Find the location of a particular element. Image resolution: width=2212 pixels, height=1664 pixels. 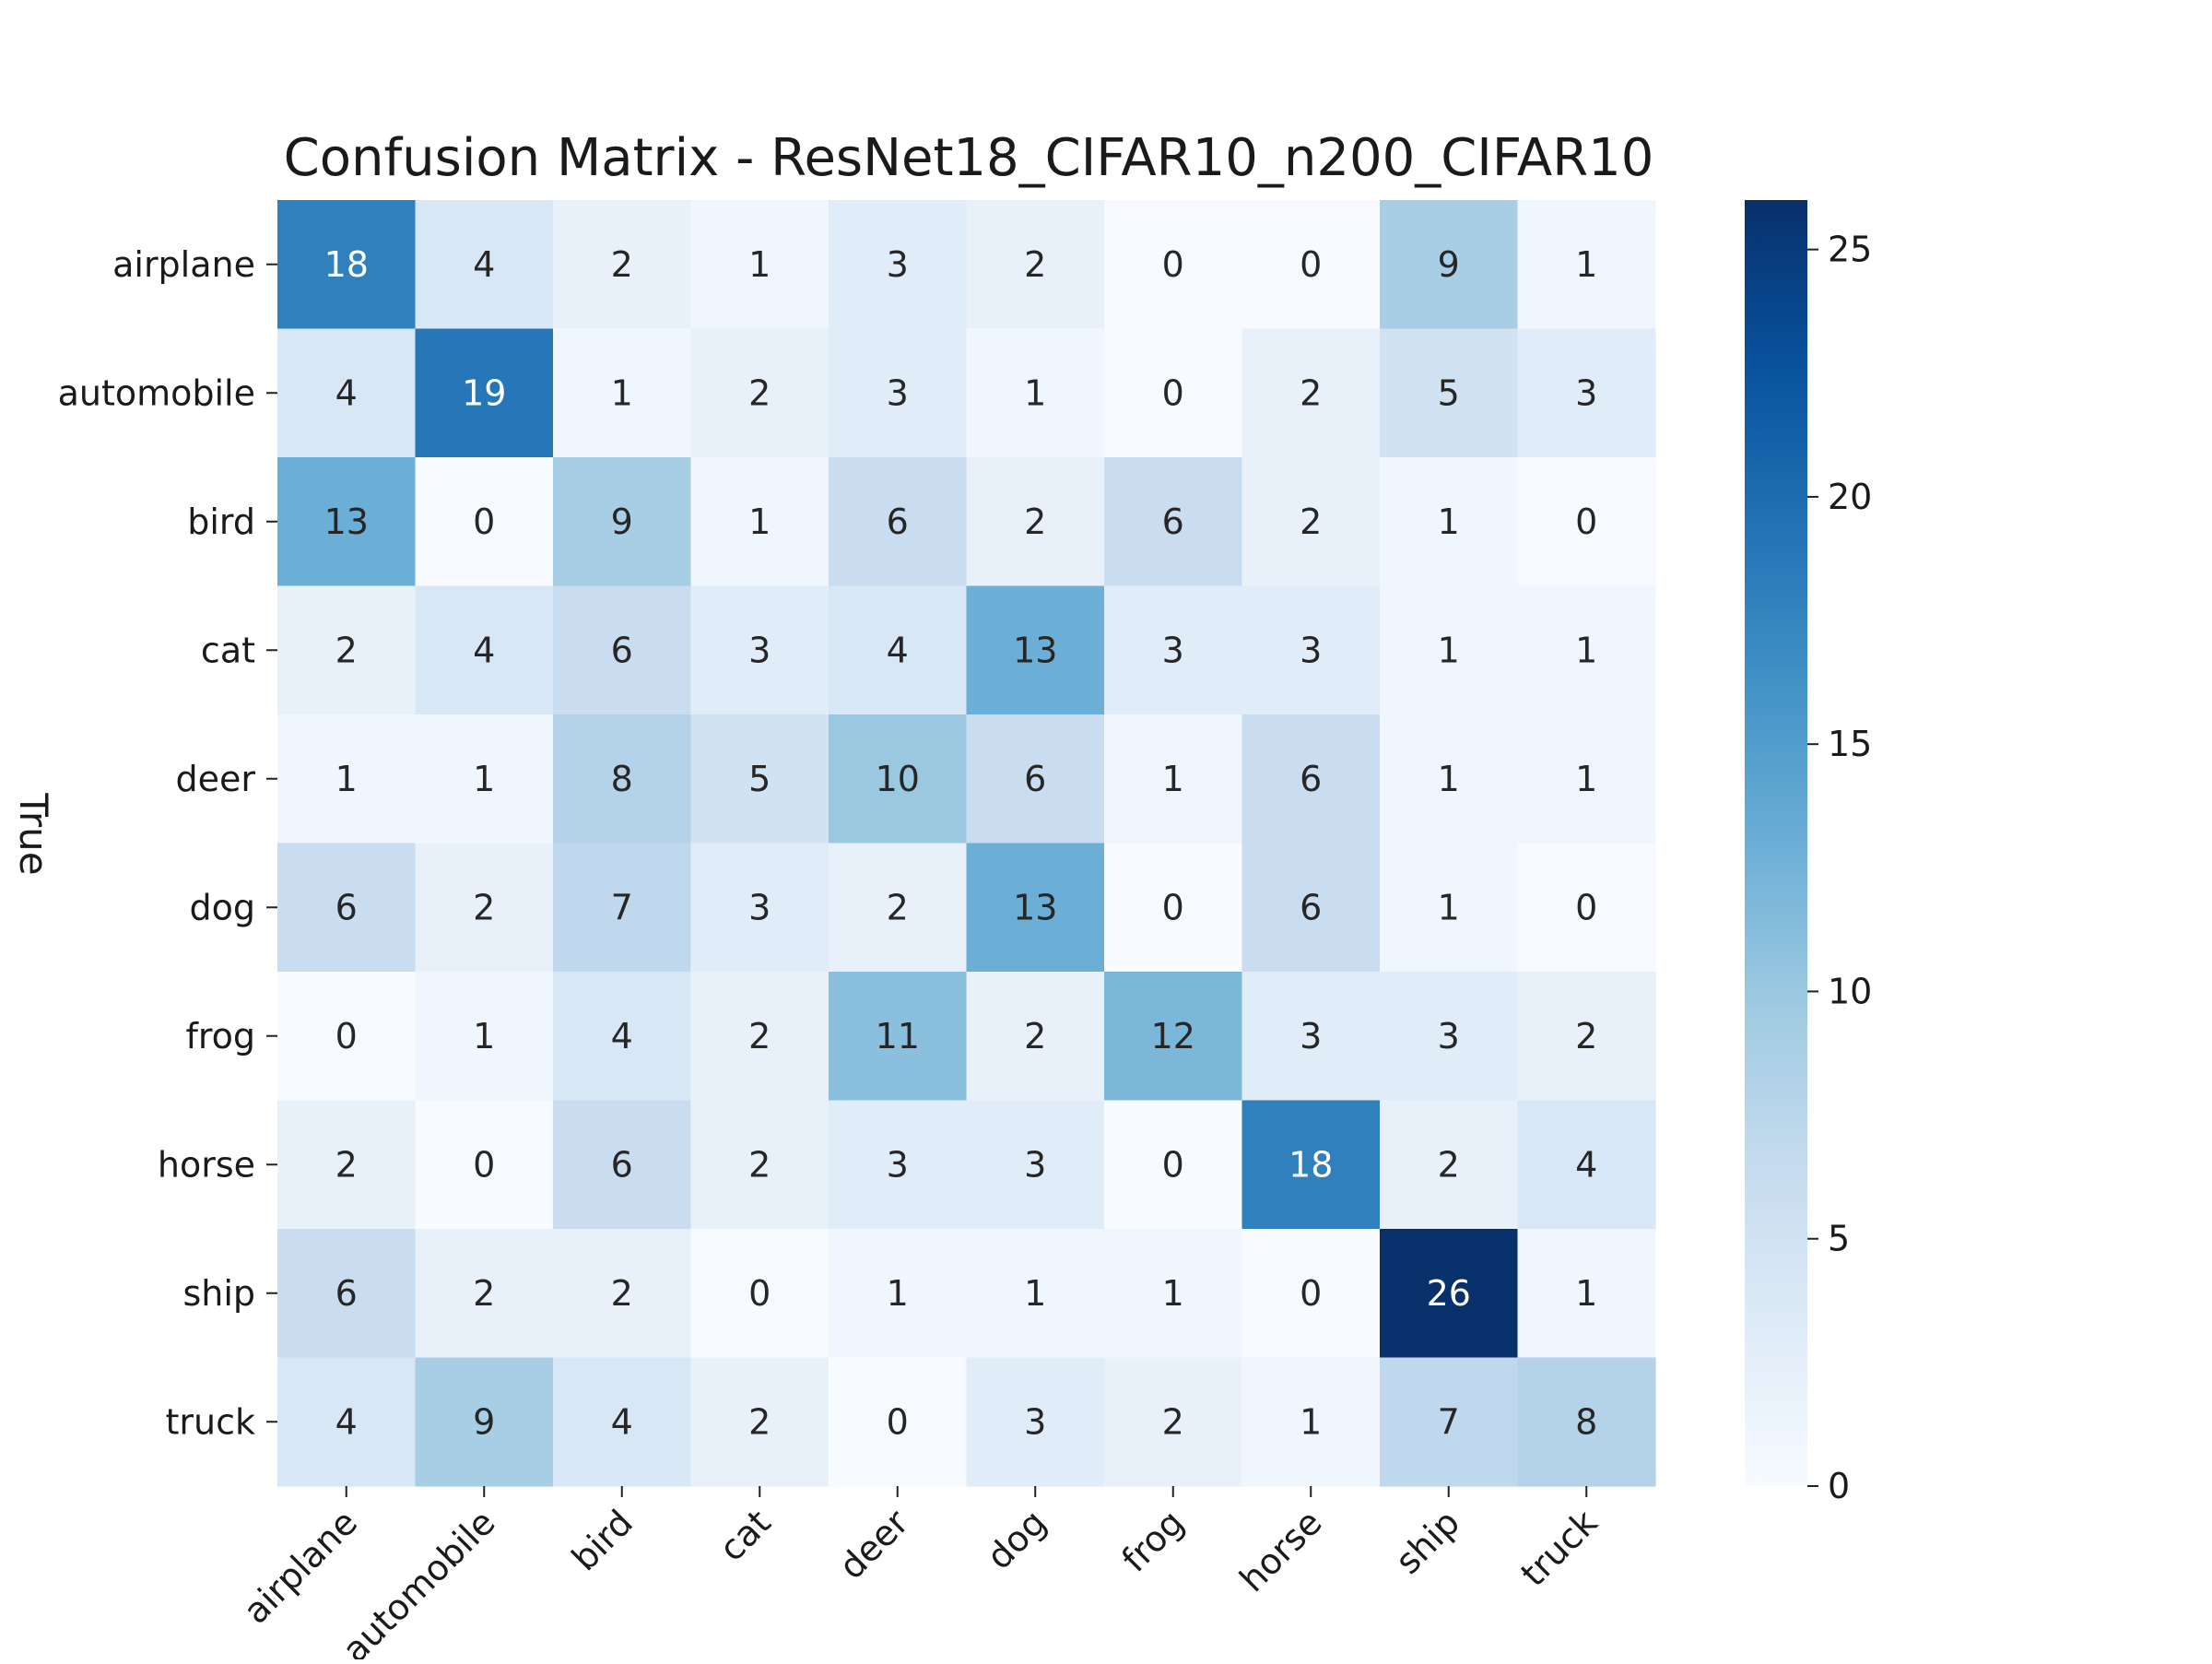

x-tick-label: dog is located at coordinates (1016, 1539).